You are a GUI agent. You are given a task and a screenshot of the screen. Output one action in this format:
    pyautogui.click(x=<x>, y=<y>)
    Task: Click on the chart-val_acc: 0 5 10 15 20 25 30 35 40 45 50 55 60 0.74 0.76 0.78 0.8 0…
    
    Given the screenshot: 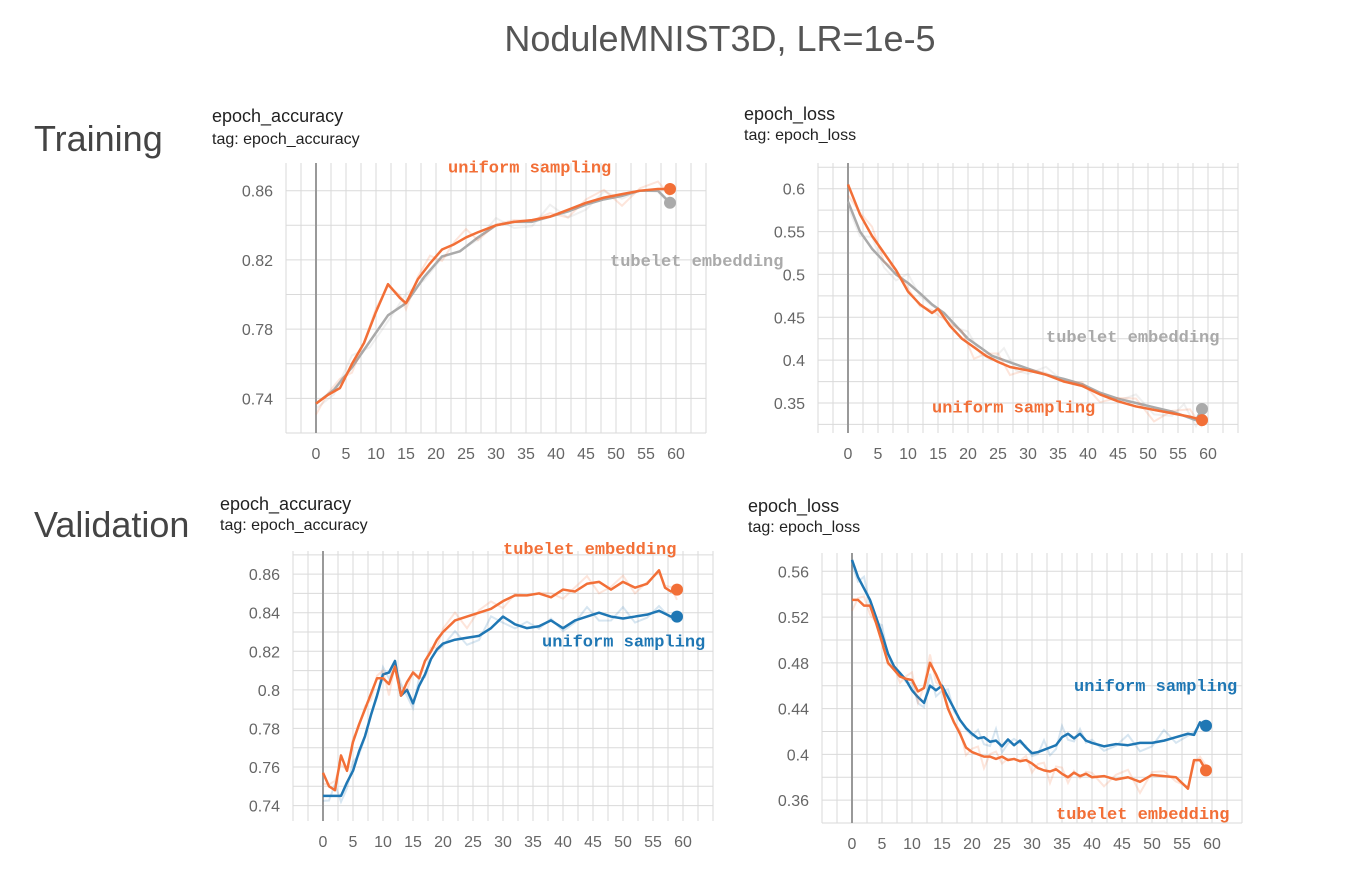 What is the action you would take?
    pyautogui.click(x=481, y=696)
    